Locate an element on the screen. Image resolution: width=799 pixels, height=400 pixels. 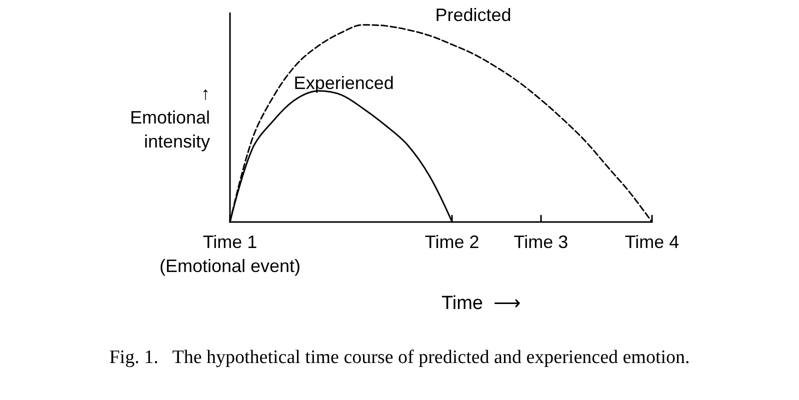
x-tick-label: Time 3 is located at coordinates (541, 242).